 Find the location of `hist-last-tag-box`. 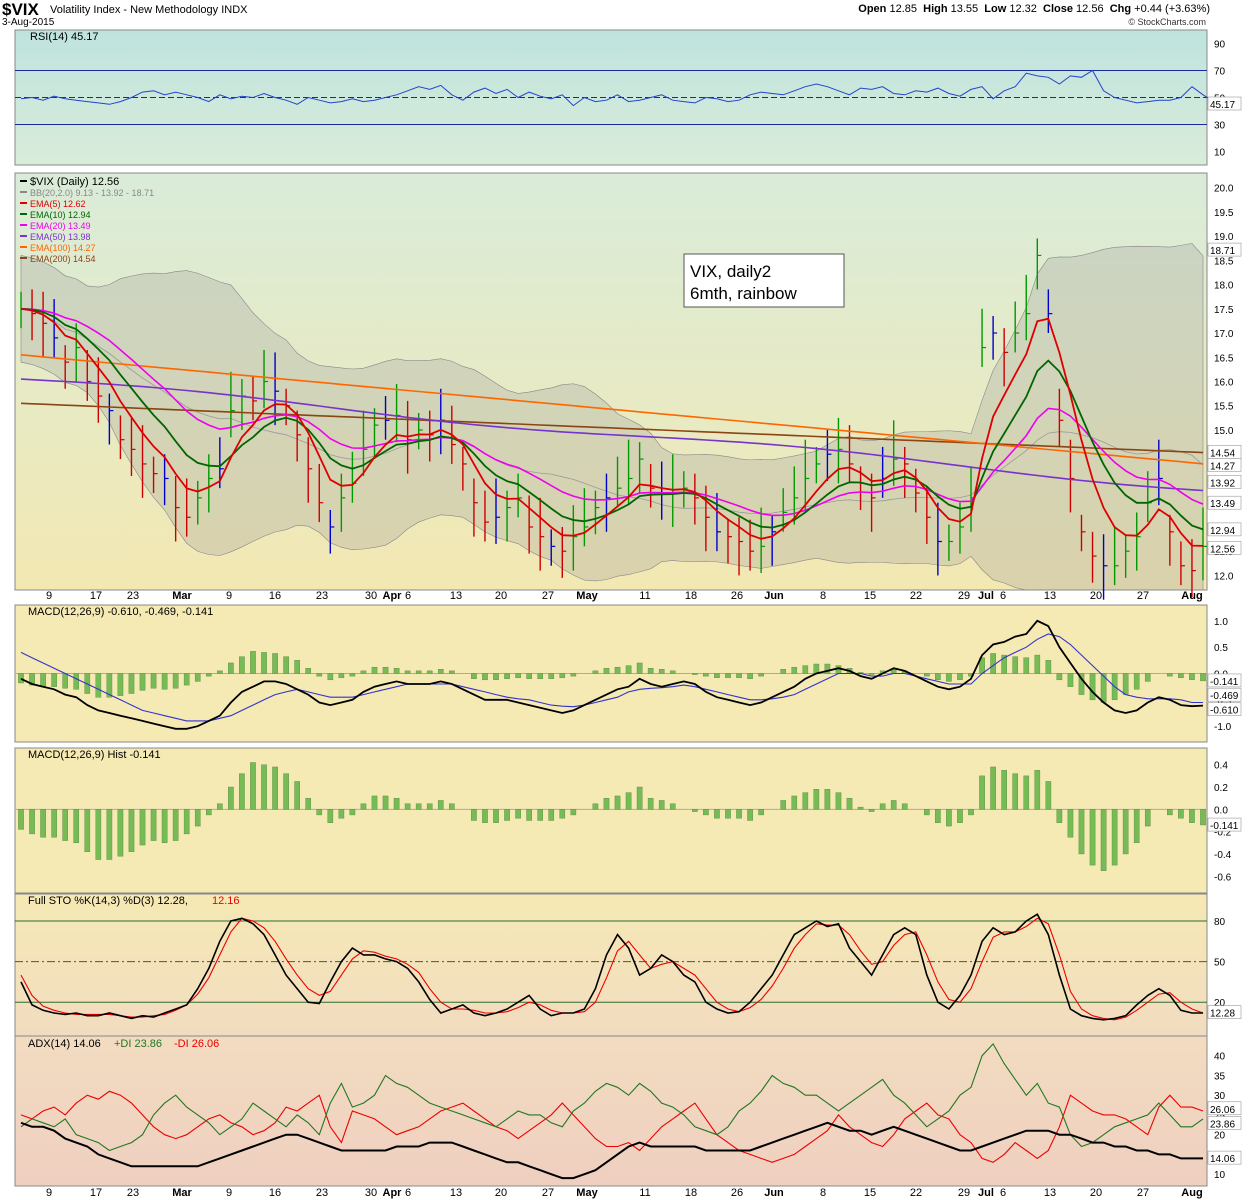

hist-last-tag-box is located at coordinates (1224, 824).